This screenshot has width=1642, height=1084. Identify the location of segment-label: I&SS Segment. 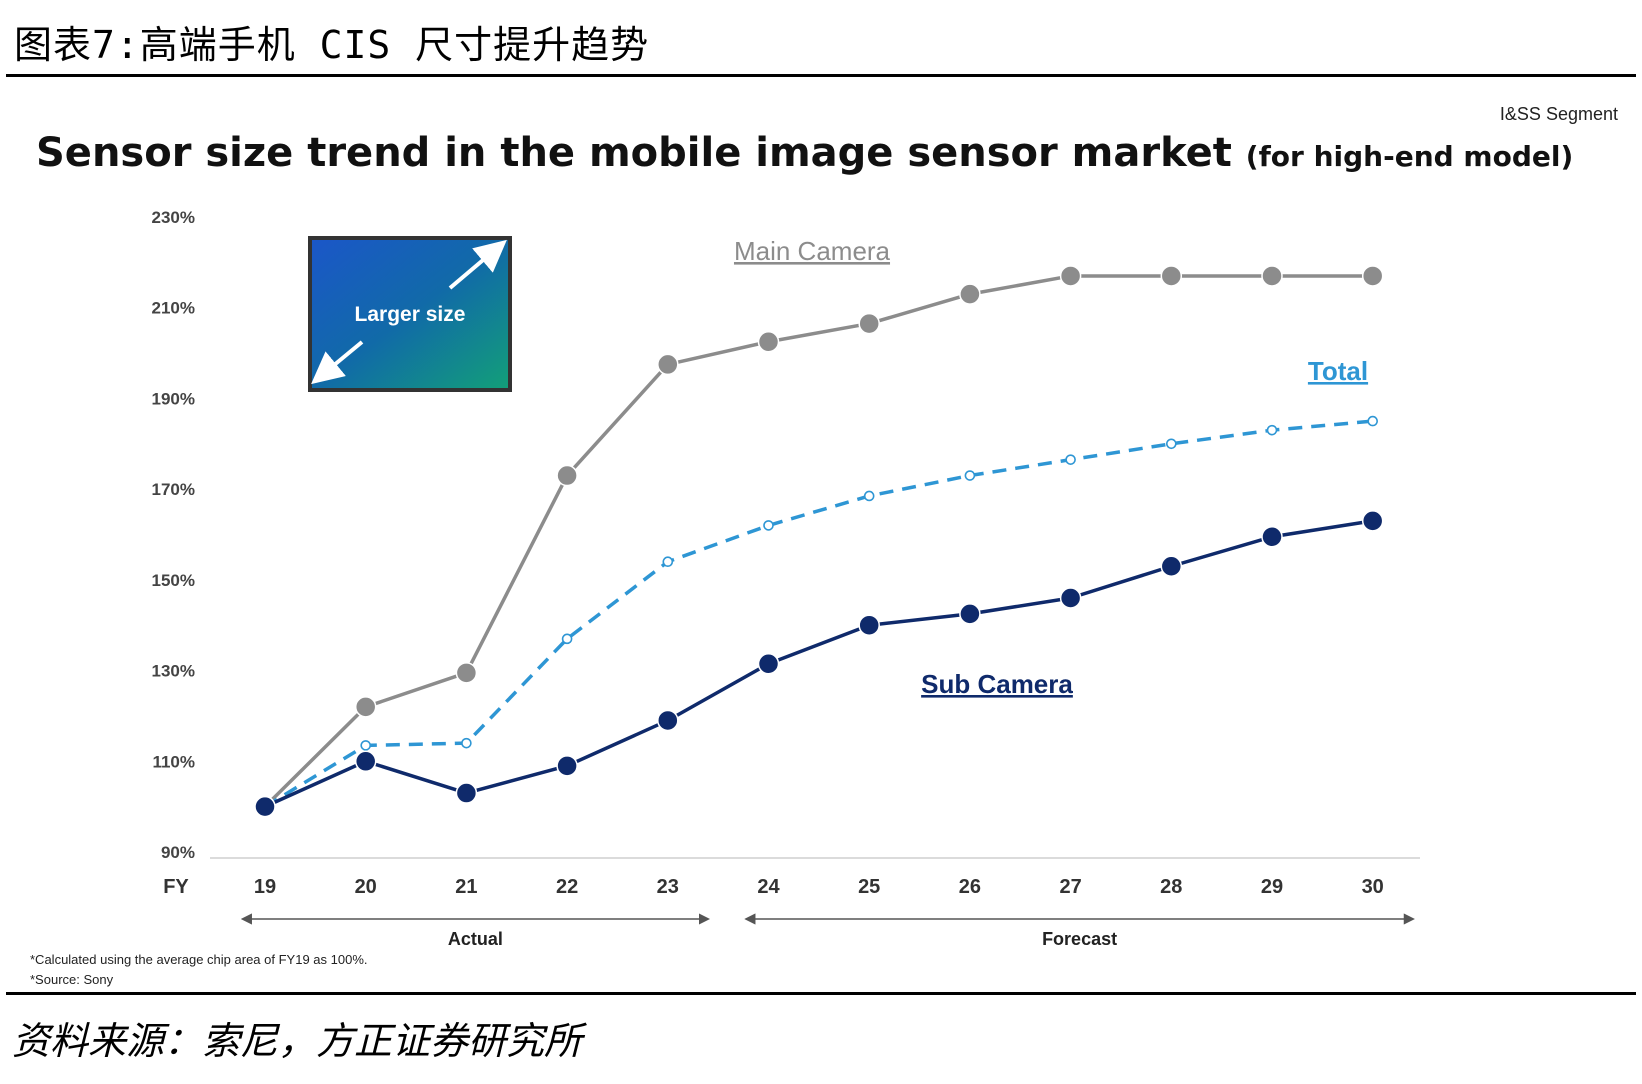
(1558, 114).